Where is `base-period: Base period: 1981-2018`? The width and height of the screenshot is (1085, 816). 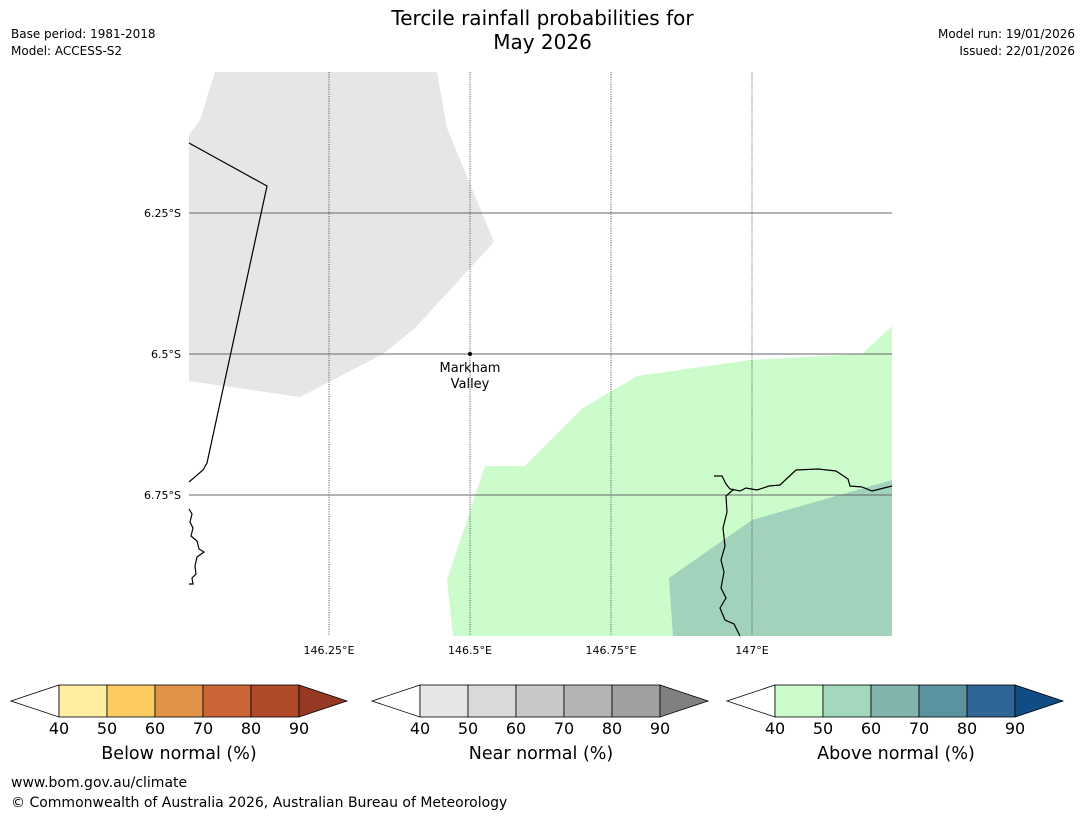 base-period: Base period: 1981-2018 is located at coordinates (83, 34).